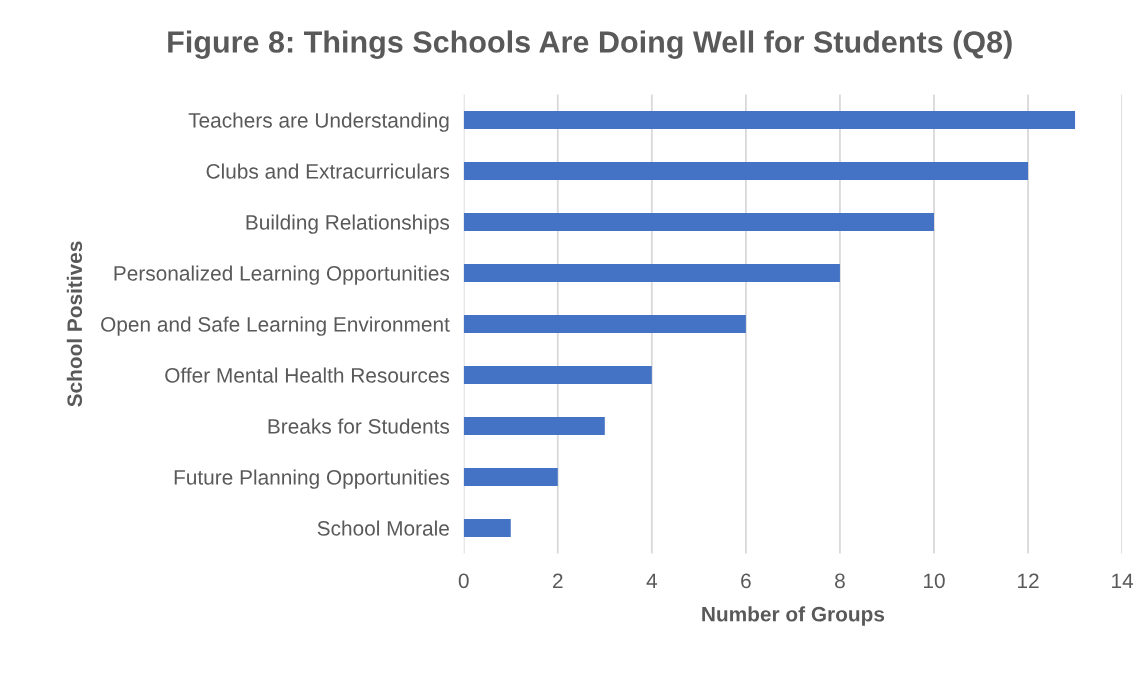 The width and height of the screenshot is (1145, 675). What do you see at coordinates (463, 581) in the screenshot?
I see `x-tick-label: 0` at bounding box center [463, 581].